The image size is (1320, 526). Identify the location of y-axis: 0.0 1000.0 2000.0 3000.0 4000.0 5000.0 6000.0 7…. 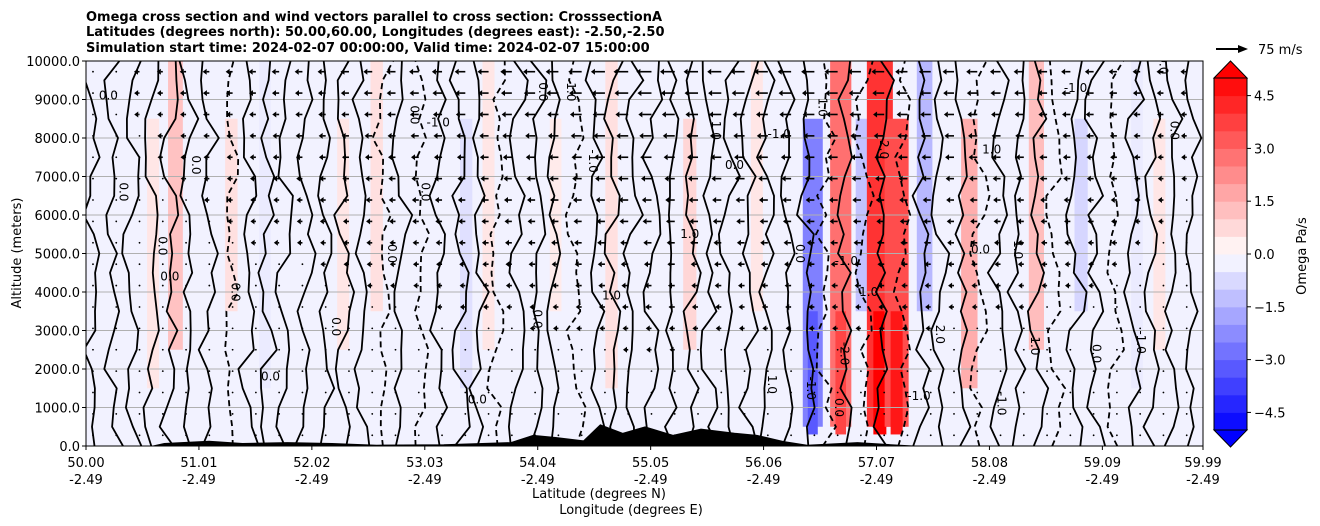
(56, 255).